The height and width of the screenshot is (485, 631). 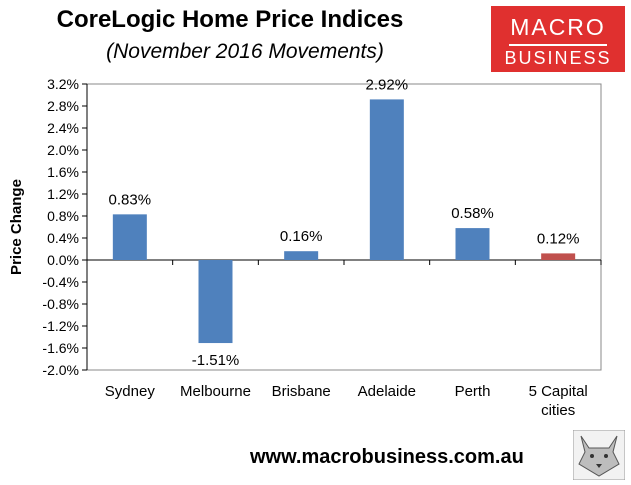 I want to click on x-category-label: 5 Capital cities, so click(x=558, y=401).